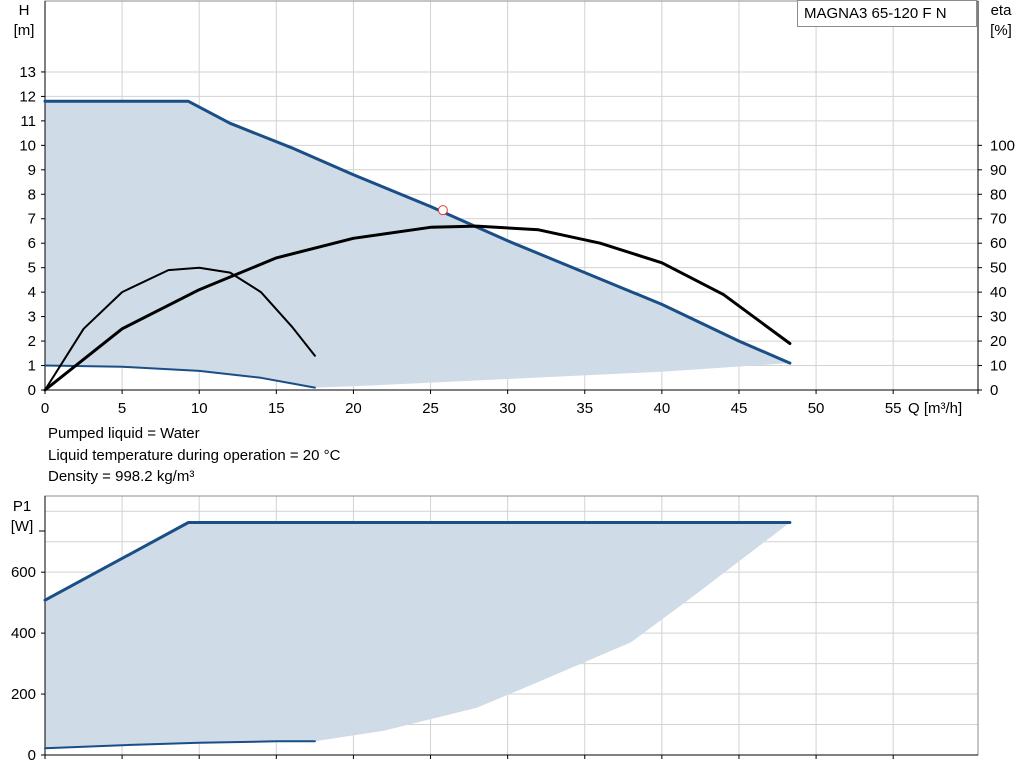  I want to click on series-min-power, so click(180, 745).